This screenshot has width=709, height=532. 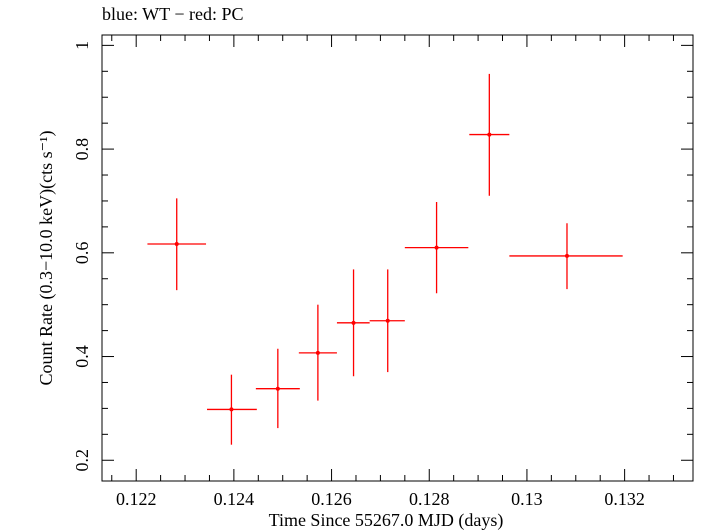 What do you see at coordinates (429, 499) in the screenshot?
I see `x-tick-label: 0.128` at bounding box center [429, 499].